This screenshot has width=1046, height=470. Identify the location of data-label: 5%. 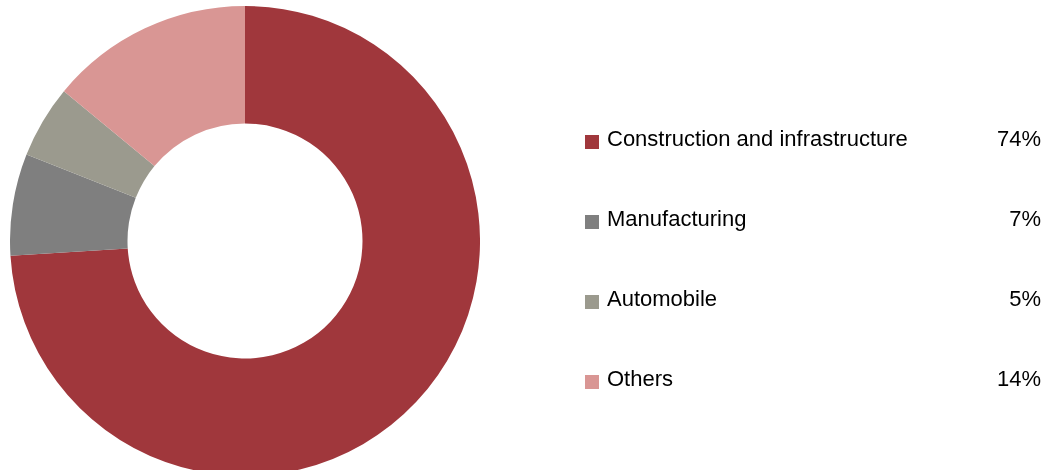
(1025, 299).